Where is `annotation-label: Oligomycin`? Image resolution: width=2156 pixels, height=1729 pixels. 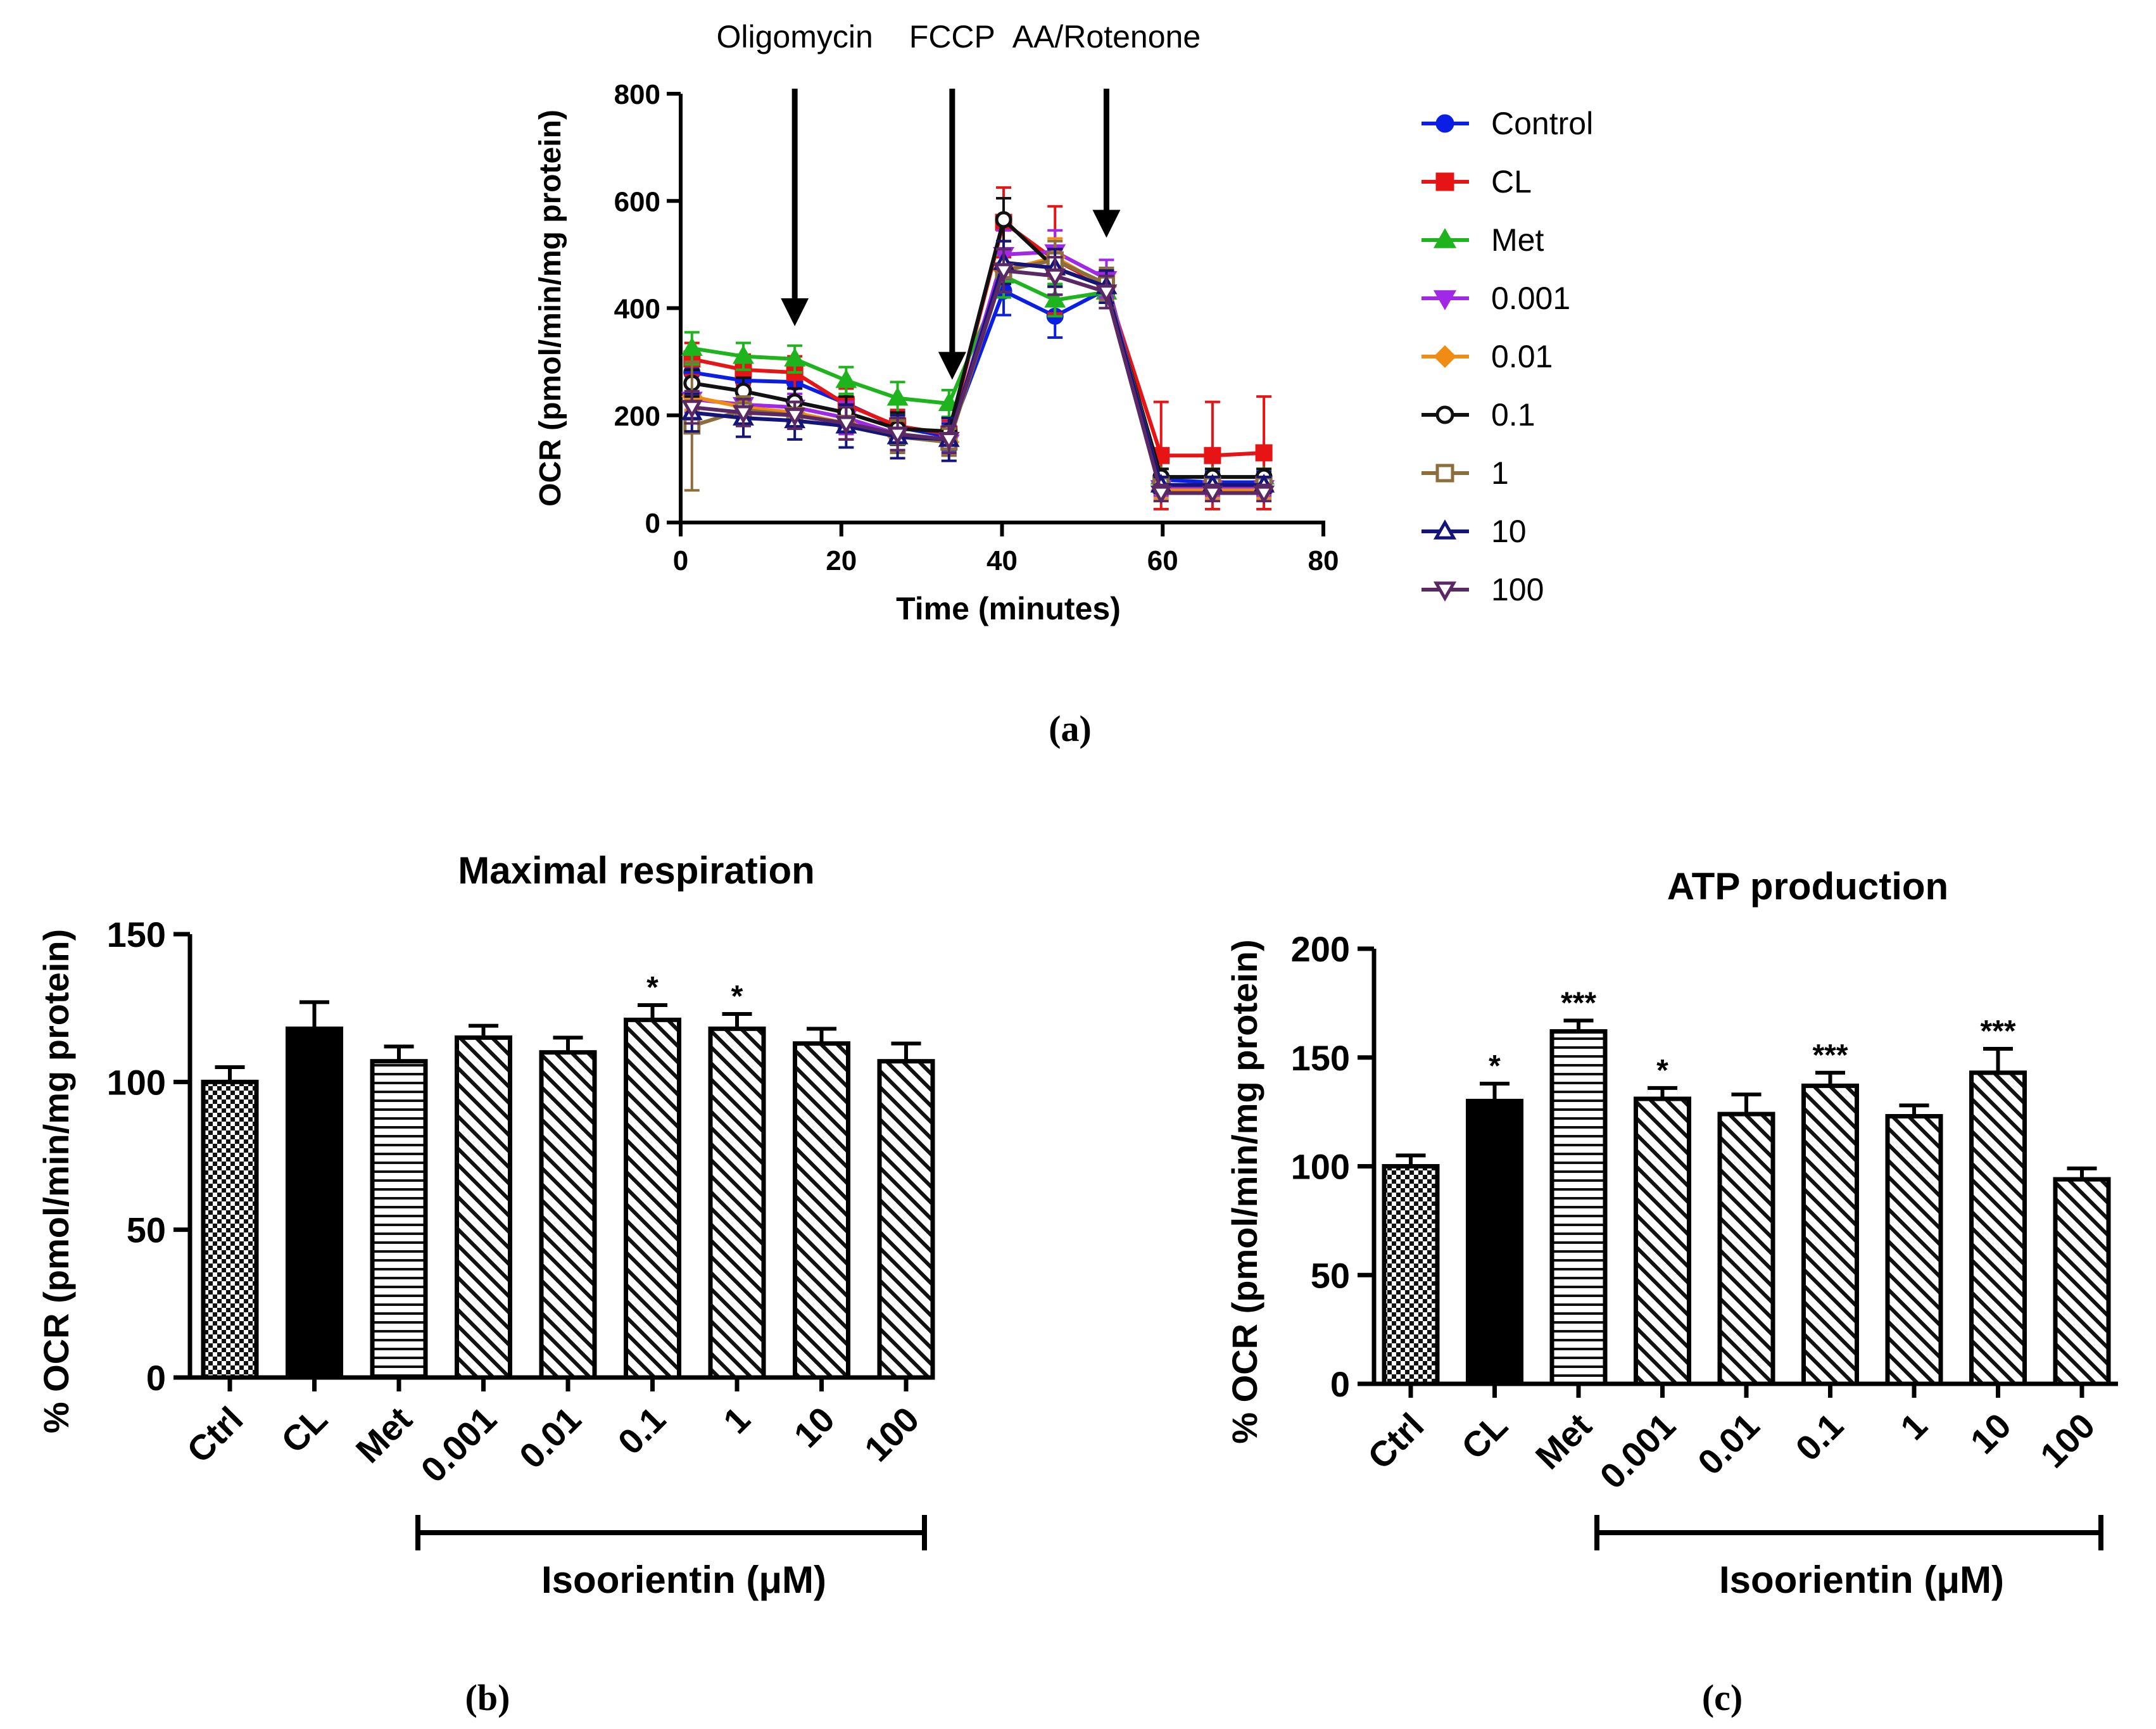
annotation-label: Oligomycin is located at coordinates (795, 36).